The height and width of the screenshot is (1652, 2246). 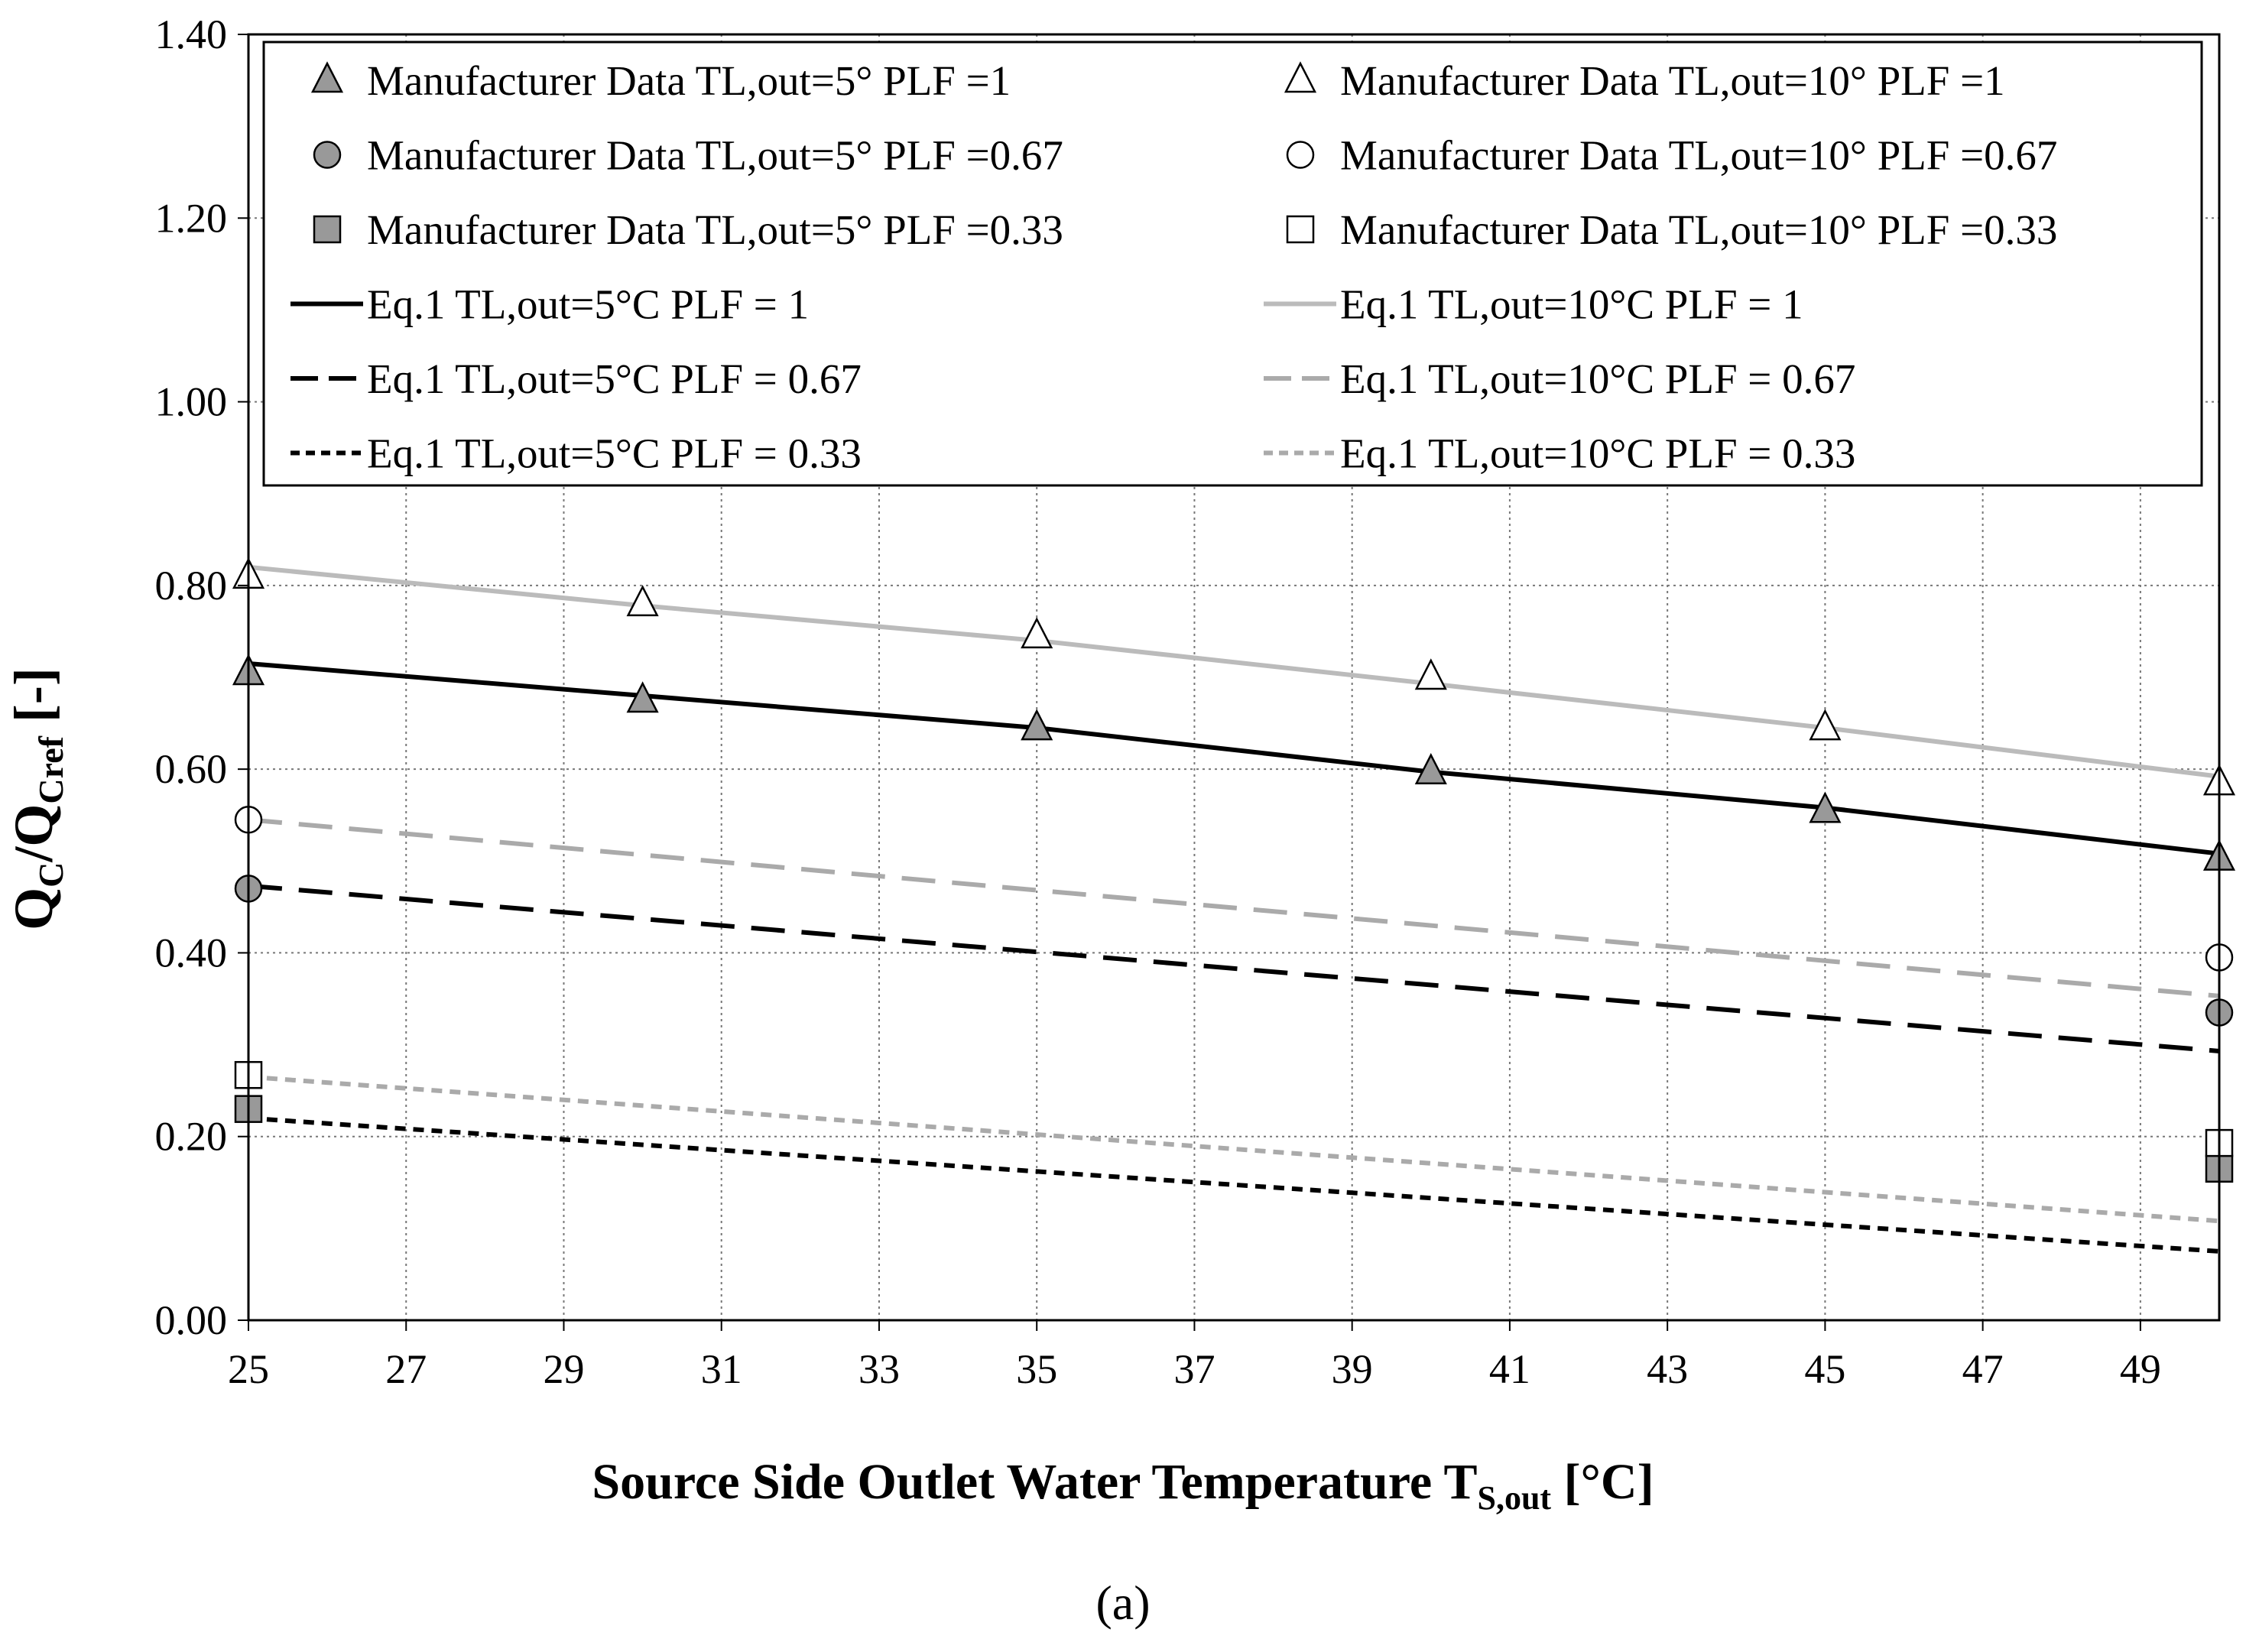 I want to click on legend-label: Eq.1 TL,out=10°C PLF = 0.33, so click(x=1597, y=453).